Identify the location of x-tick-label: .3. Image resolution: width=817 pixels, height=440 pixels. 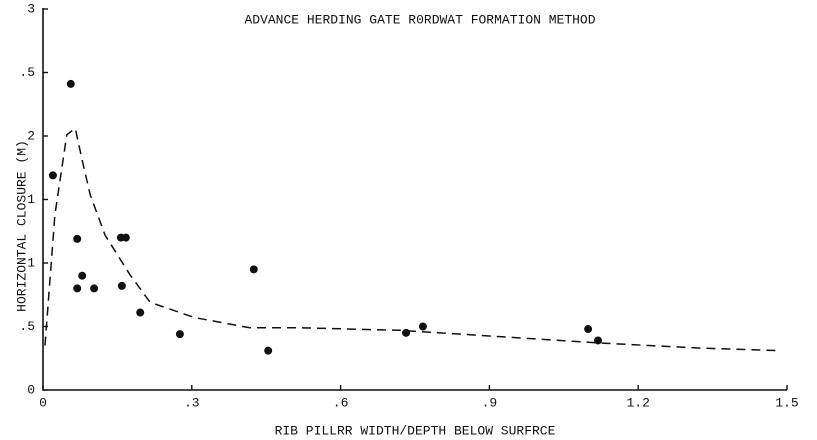
(192, 402).